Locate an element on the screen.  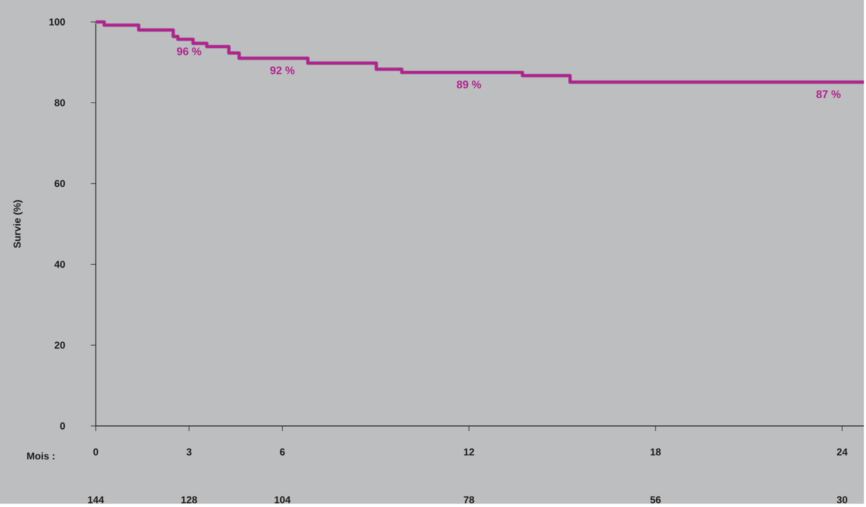
y-tick-label: 20 is located at coordinates (59, 345).